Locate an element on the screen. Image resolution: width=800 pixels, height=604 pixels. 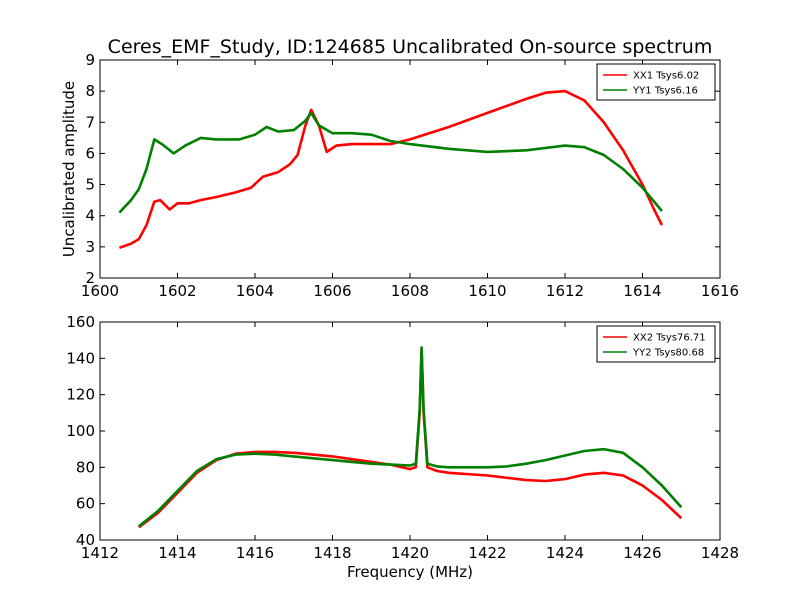
x-tick-label: 1602 is located at coordinates (177, 291).